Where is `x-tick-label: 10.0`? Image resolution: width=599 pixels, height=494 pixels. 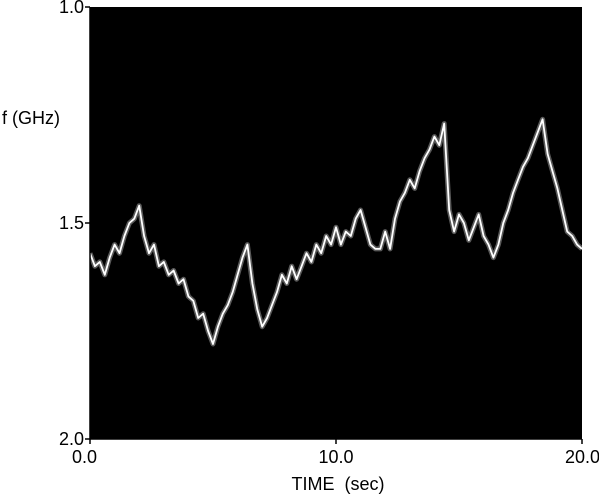 x-tick-label: 10.0 is located at coordinates (335, 457).